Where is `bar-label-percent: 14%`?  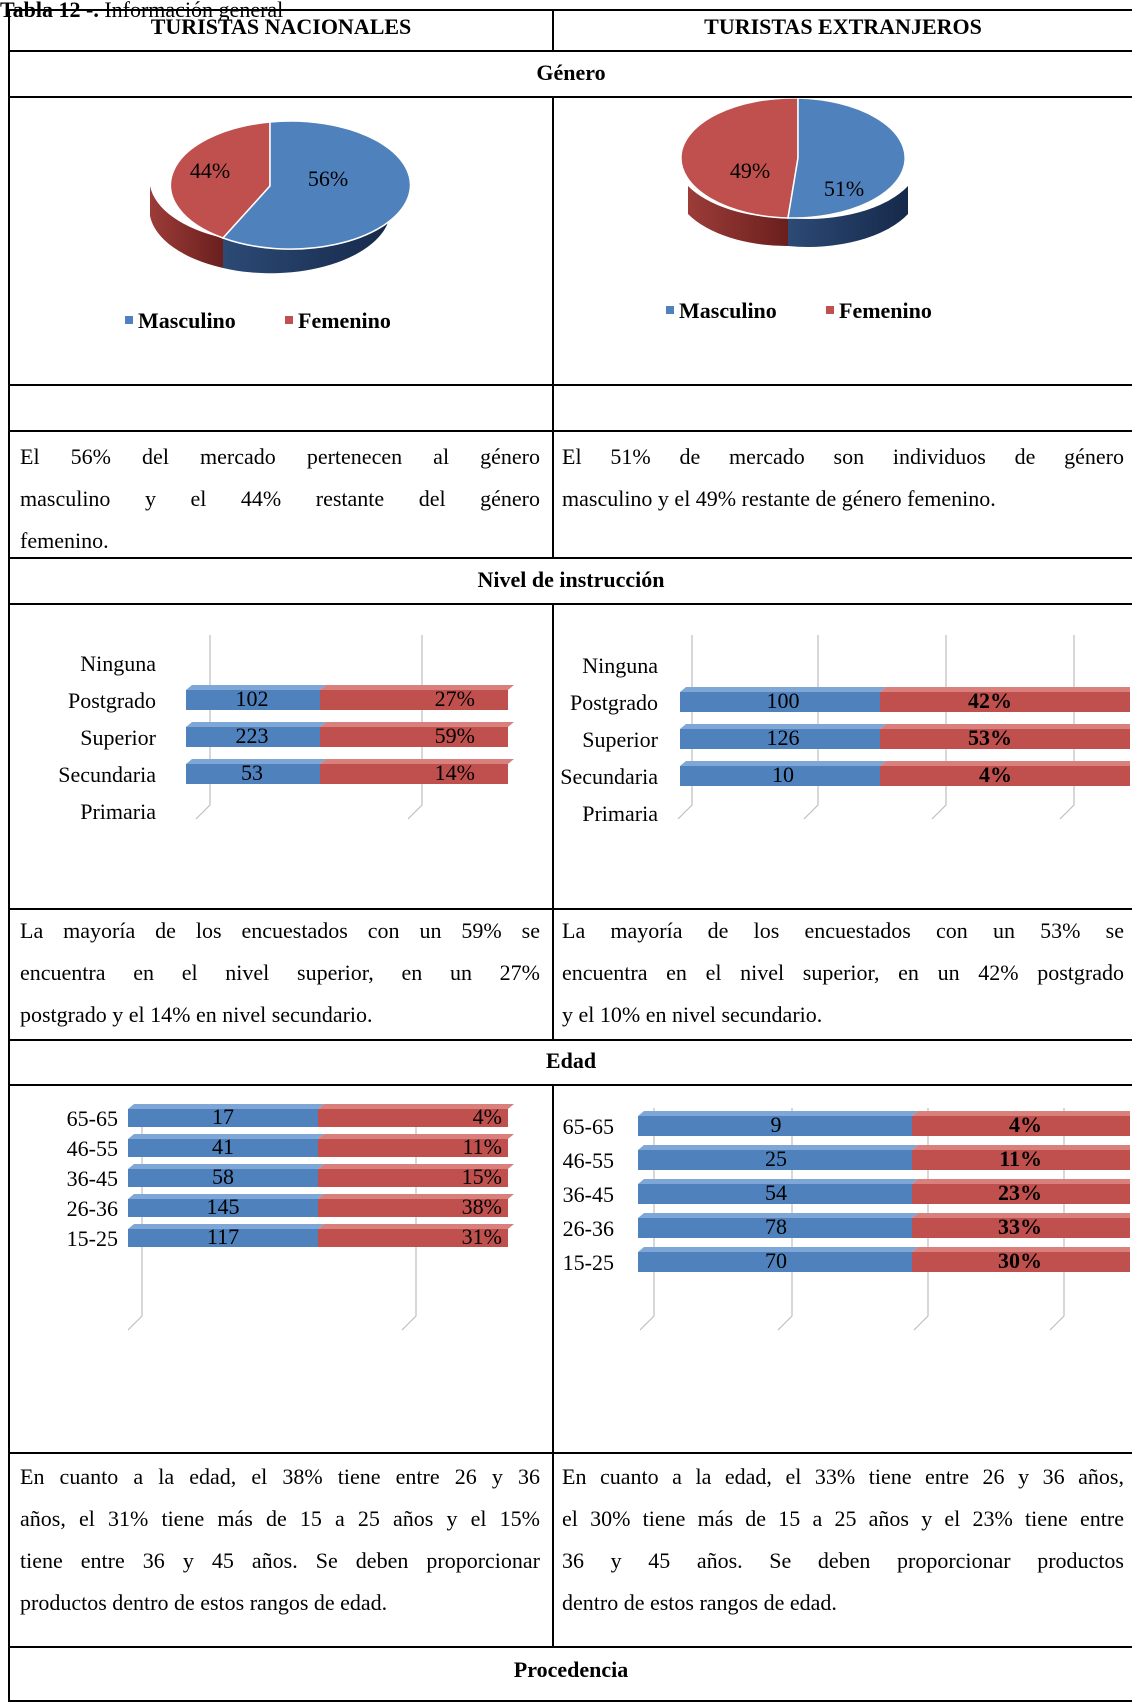 bar-label-percent: 14% is located at coordinates (455, 772).